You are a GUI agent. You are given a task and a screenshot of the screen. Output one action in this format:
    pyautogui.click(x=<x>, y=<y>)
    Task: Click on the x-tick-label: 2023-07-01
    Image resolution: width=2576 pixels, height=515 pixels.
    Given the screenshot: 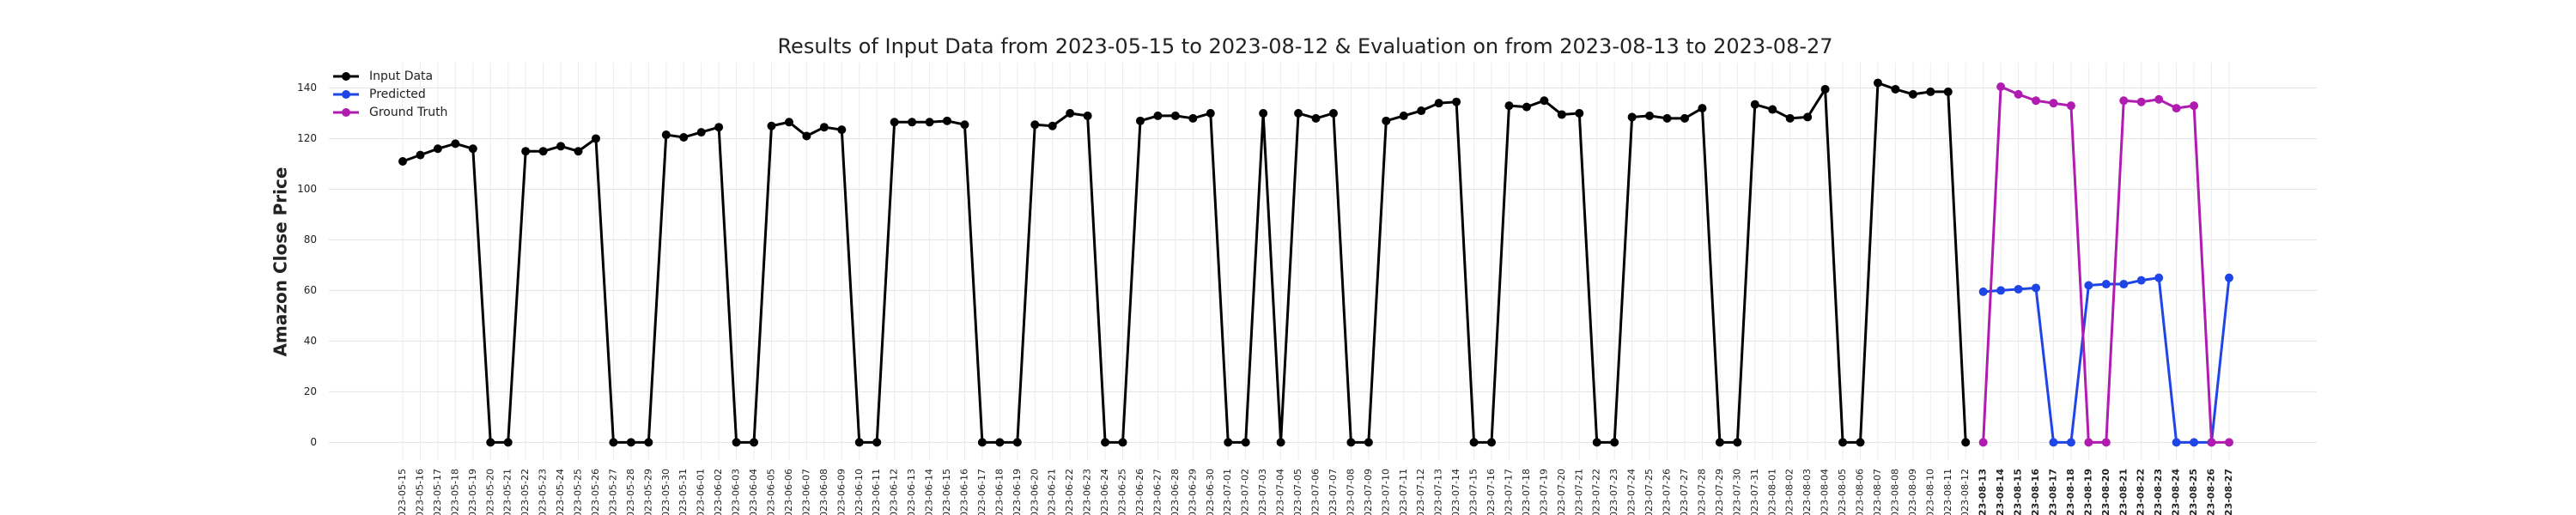 What is the action you would take?
    pyautogui.click(x=1228, y=492)
    